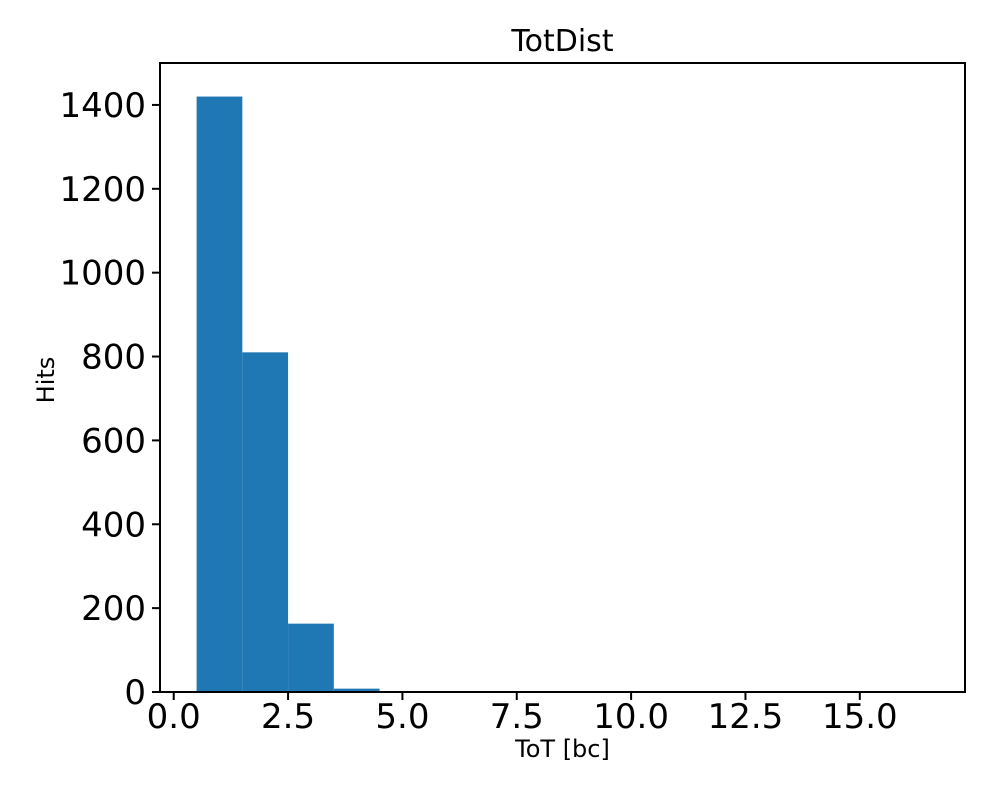 This screenshot has height=800, width=1000. Describe the element at coordinates (102, 274) in the screenshot. I see `y-tick-label: 1000` at that location.